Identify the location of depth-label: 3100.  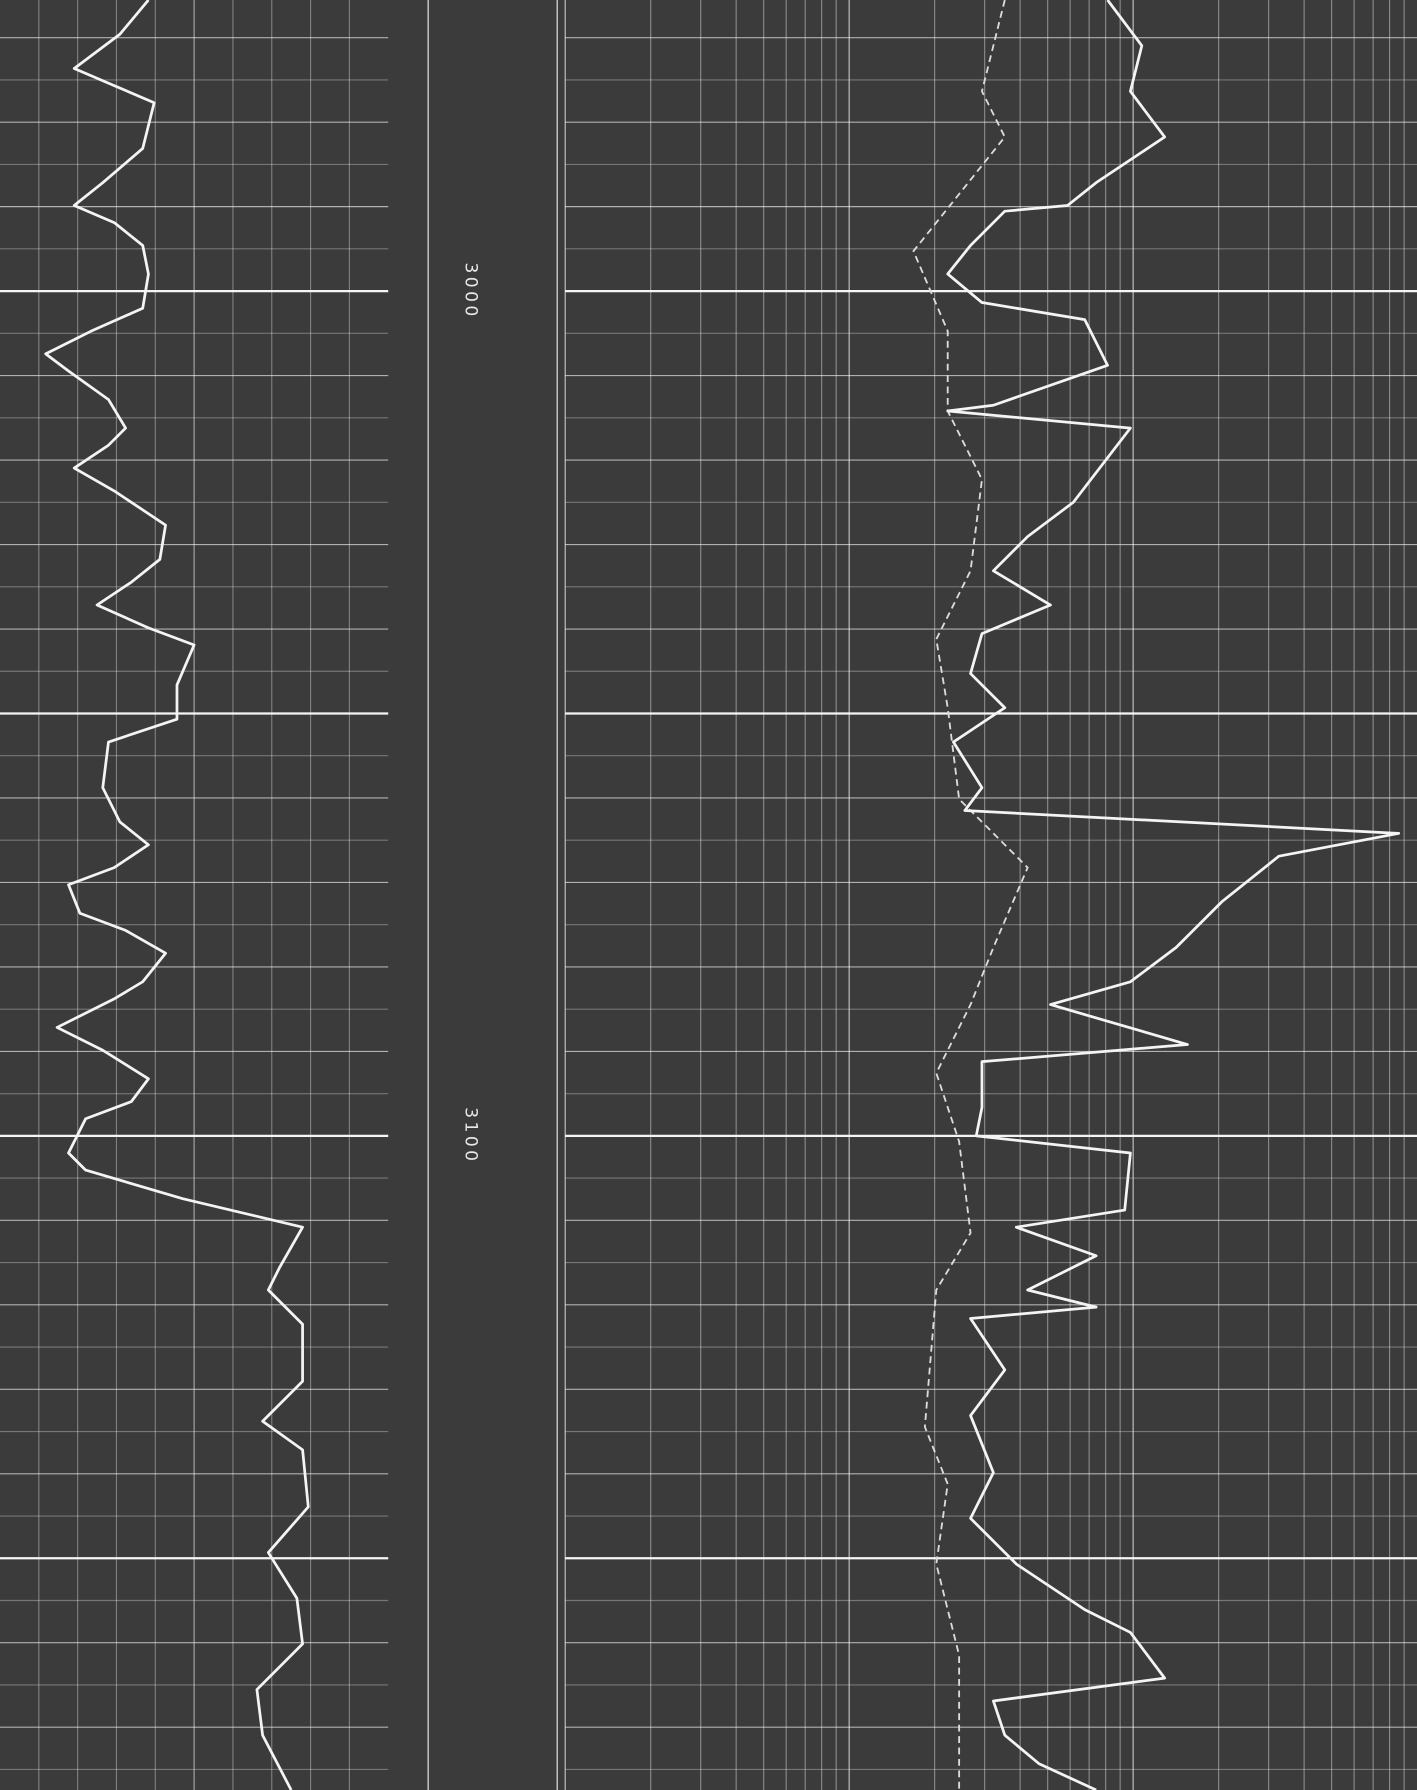
(470, 1135).